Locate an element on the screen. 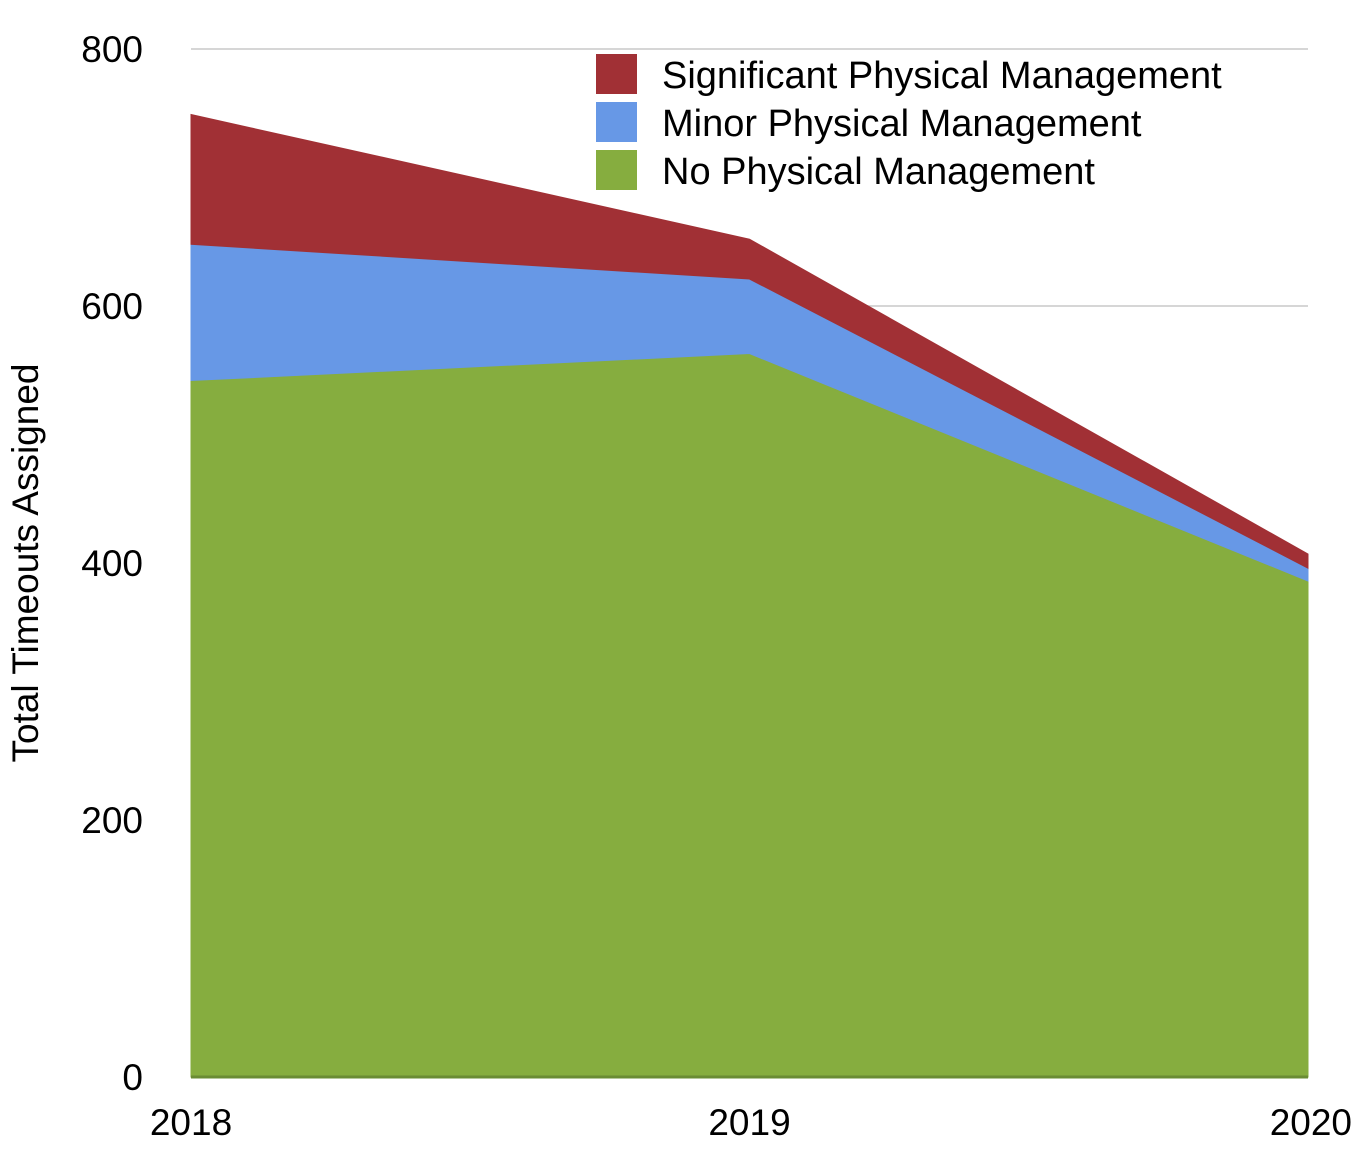 This screenshot has width=1355, height=1149. y-tick-label-200: 200 is located at coordinates (112, 820).